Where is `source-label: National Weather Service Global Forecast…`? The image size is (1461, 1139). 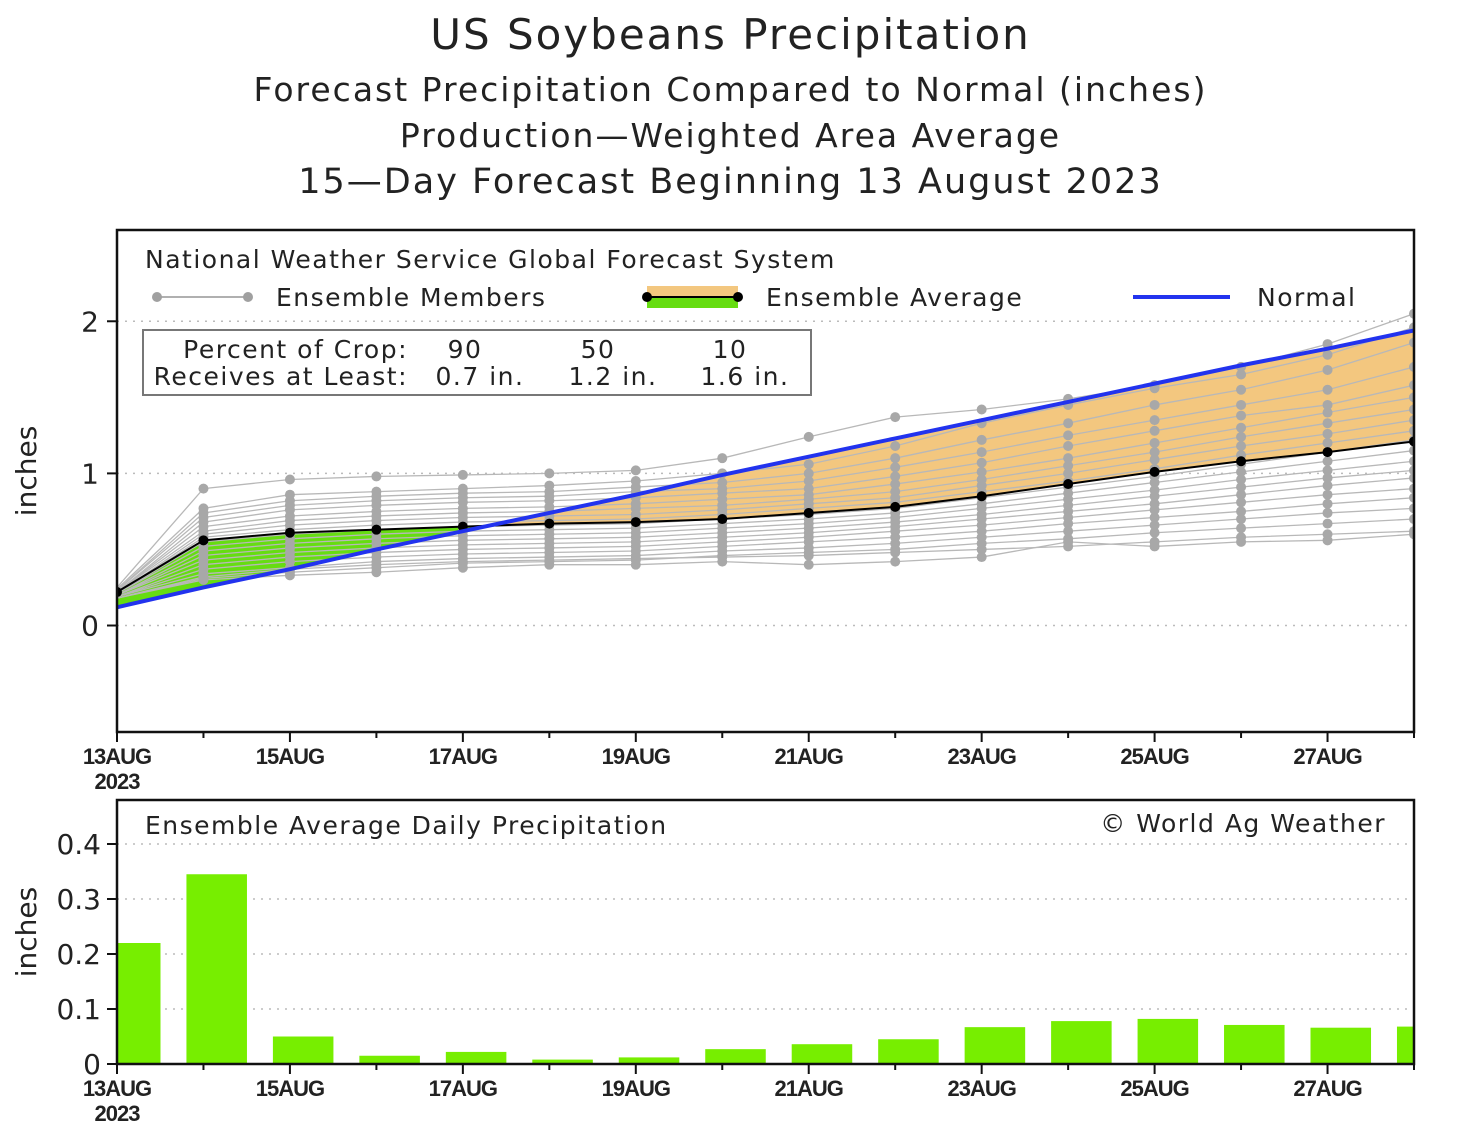 source-label: National Weather Service Global Forecast… is located at coordinates (490, 259).